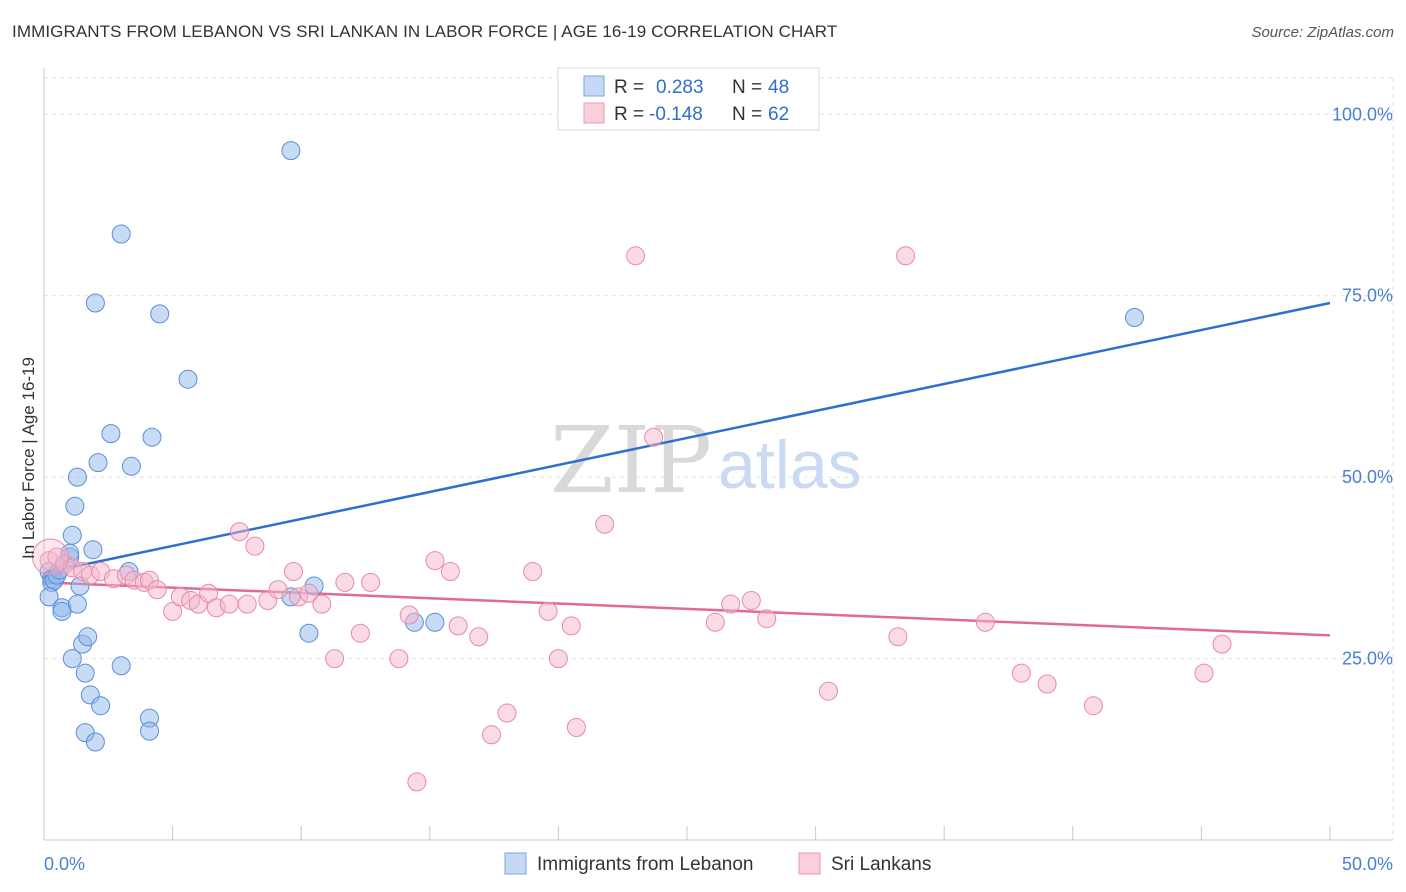 The height and width of the screenshot is (892, 1406). What do you see at coordinates (680, 87) in the screenshot?
I see `legend-r-value-1: 0.283` at bounding box center [680, 87].